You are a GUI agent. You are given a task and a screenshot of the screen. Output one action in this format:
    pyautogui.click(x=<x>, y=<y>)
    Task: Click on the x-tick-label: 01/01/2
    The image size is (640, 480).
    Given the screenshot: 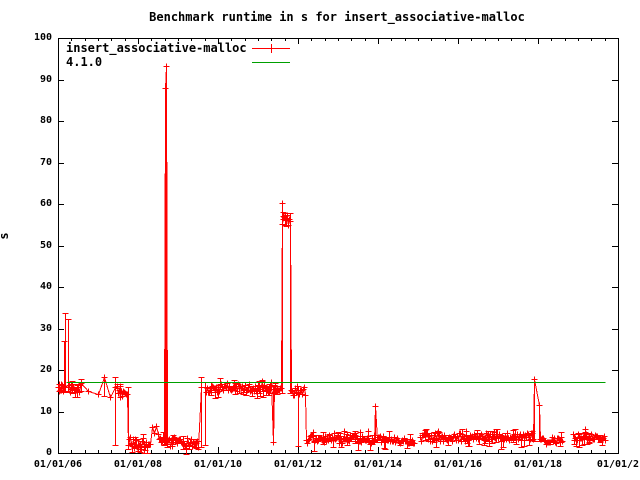 What is the action you would take?
    pyautogui.click(x=618, y=464)
    